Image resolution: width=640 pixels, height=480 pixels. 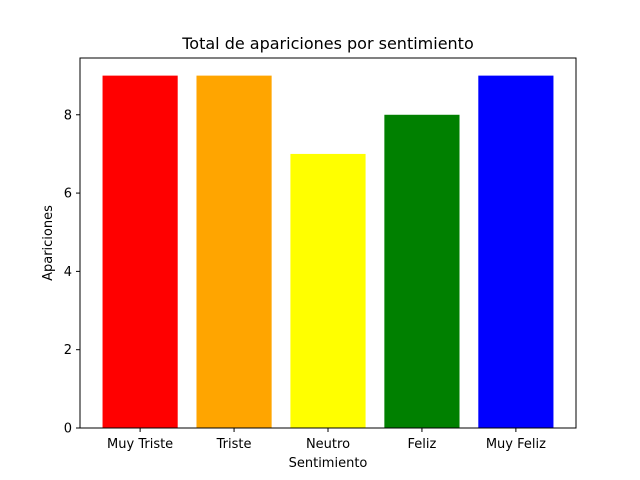 I want to click on chart-title: Total de apariciones por sentimiento, so click(x=327, y=43).